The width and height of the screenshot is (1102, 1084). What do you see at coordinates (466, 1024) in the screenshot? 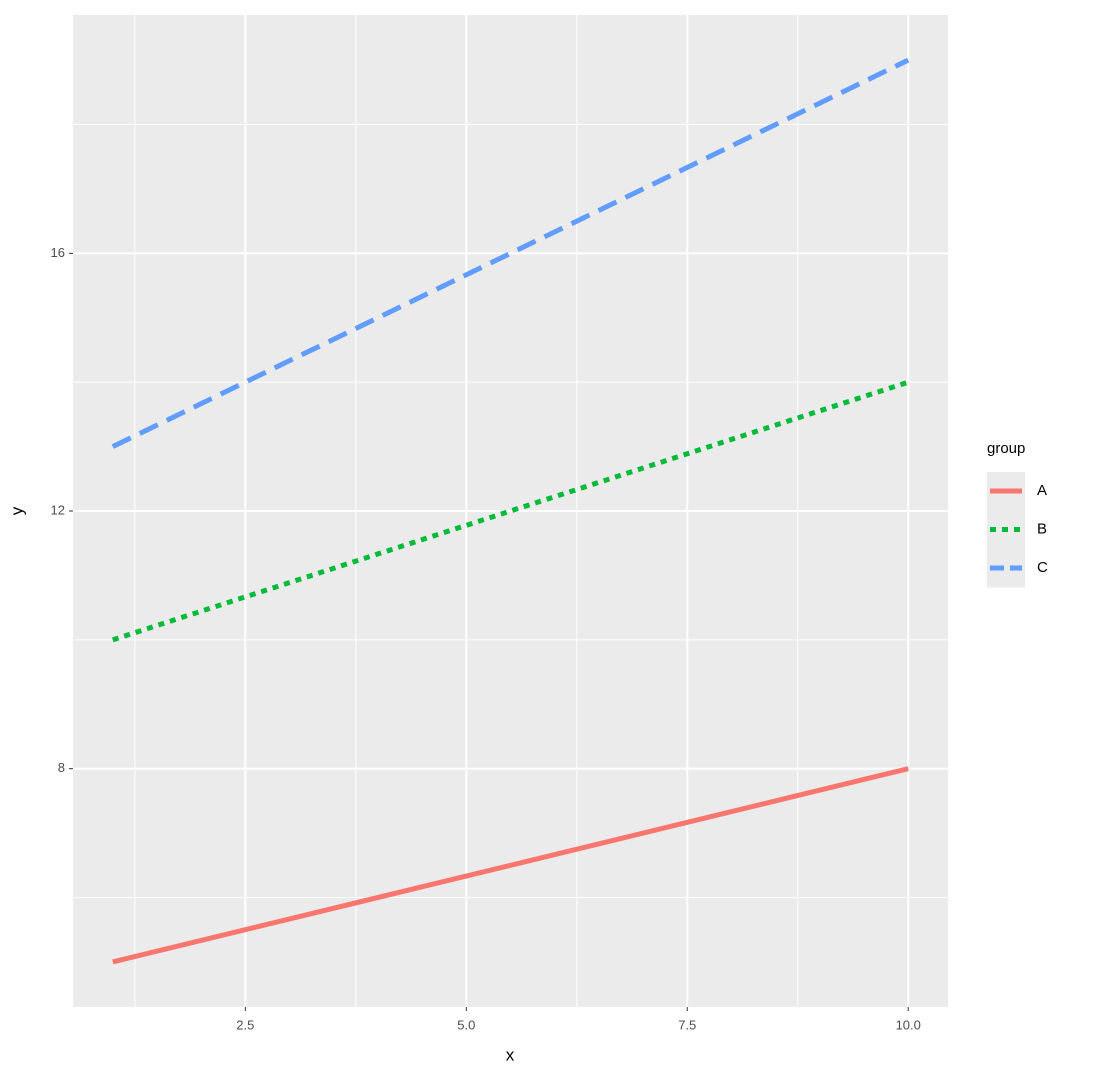
I see `x-tick-label: 5.0` at bounding box center [466, 1024].